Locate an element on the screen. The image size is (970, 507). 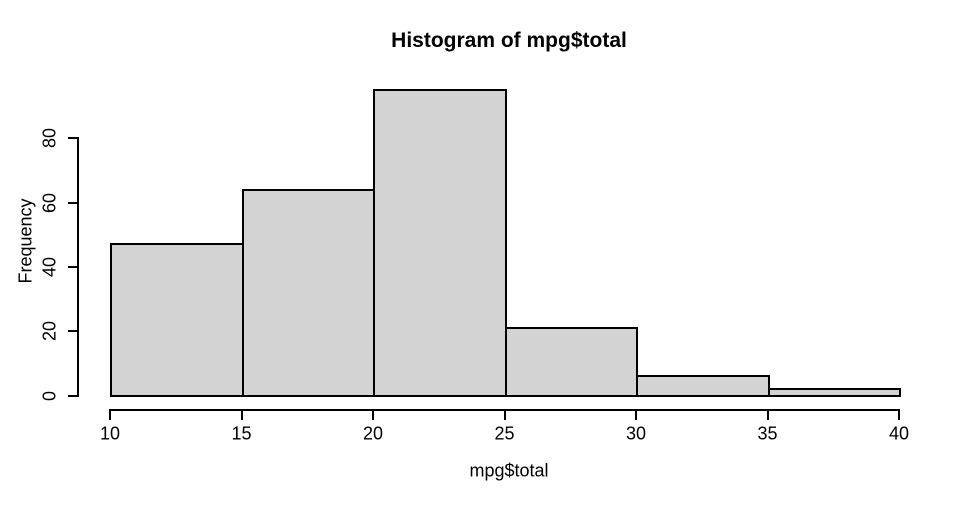
x-tick-label: 35 is located at coordinates (767, 433).